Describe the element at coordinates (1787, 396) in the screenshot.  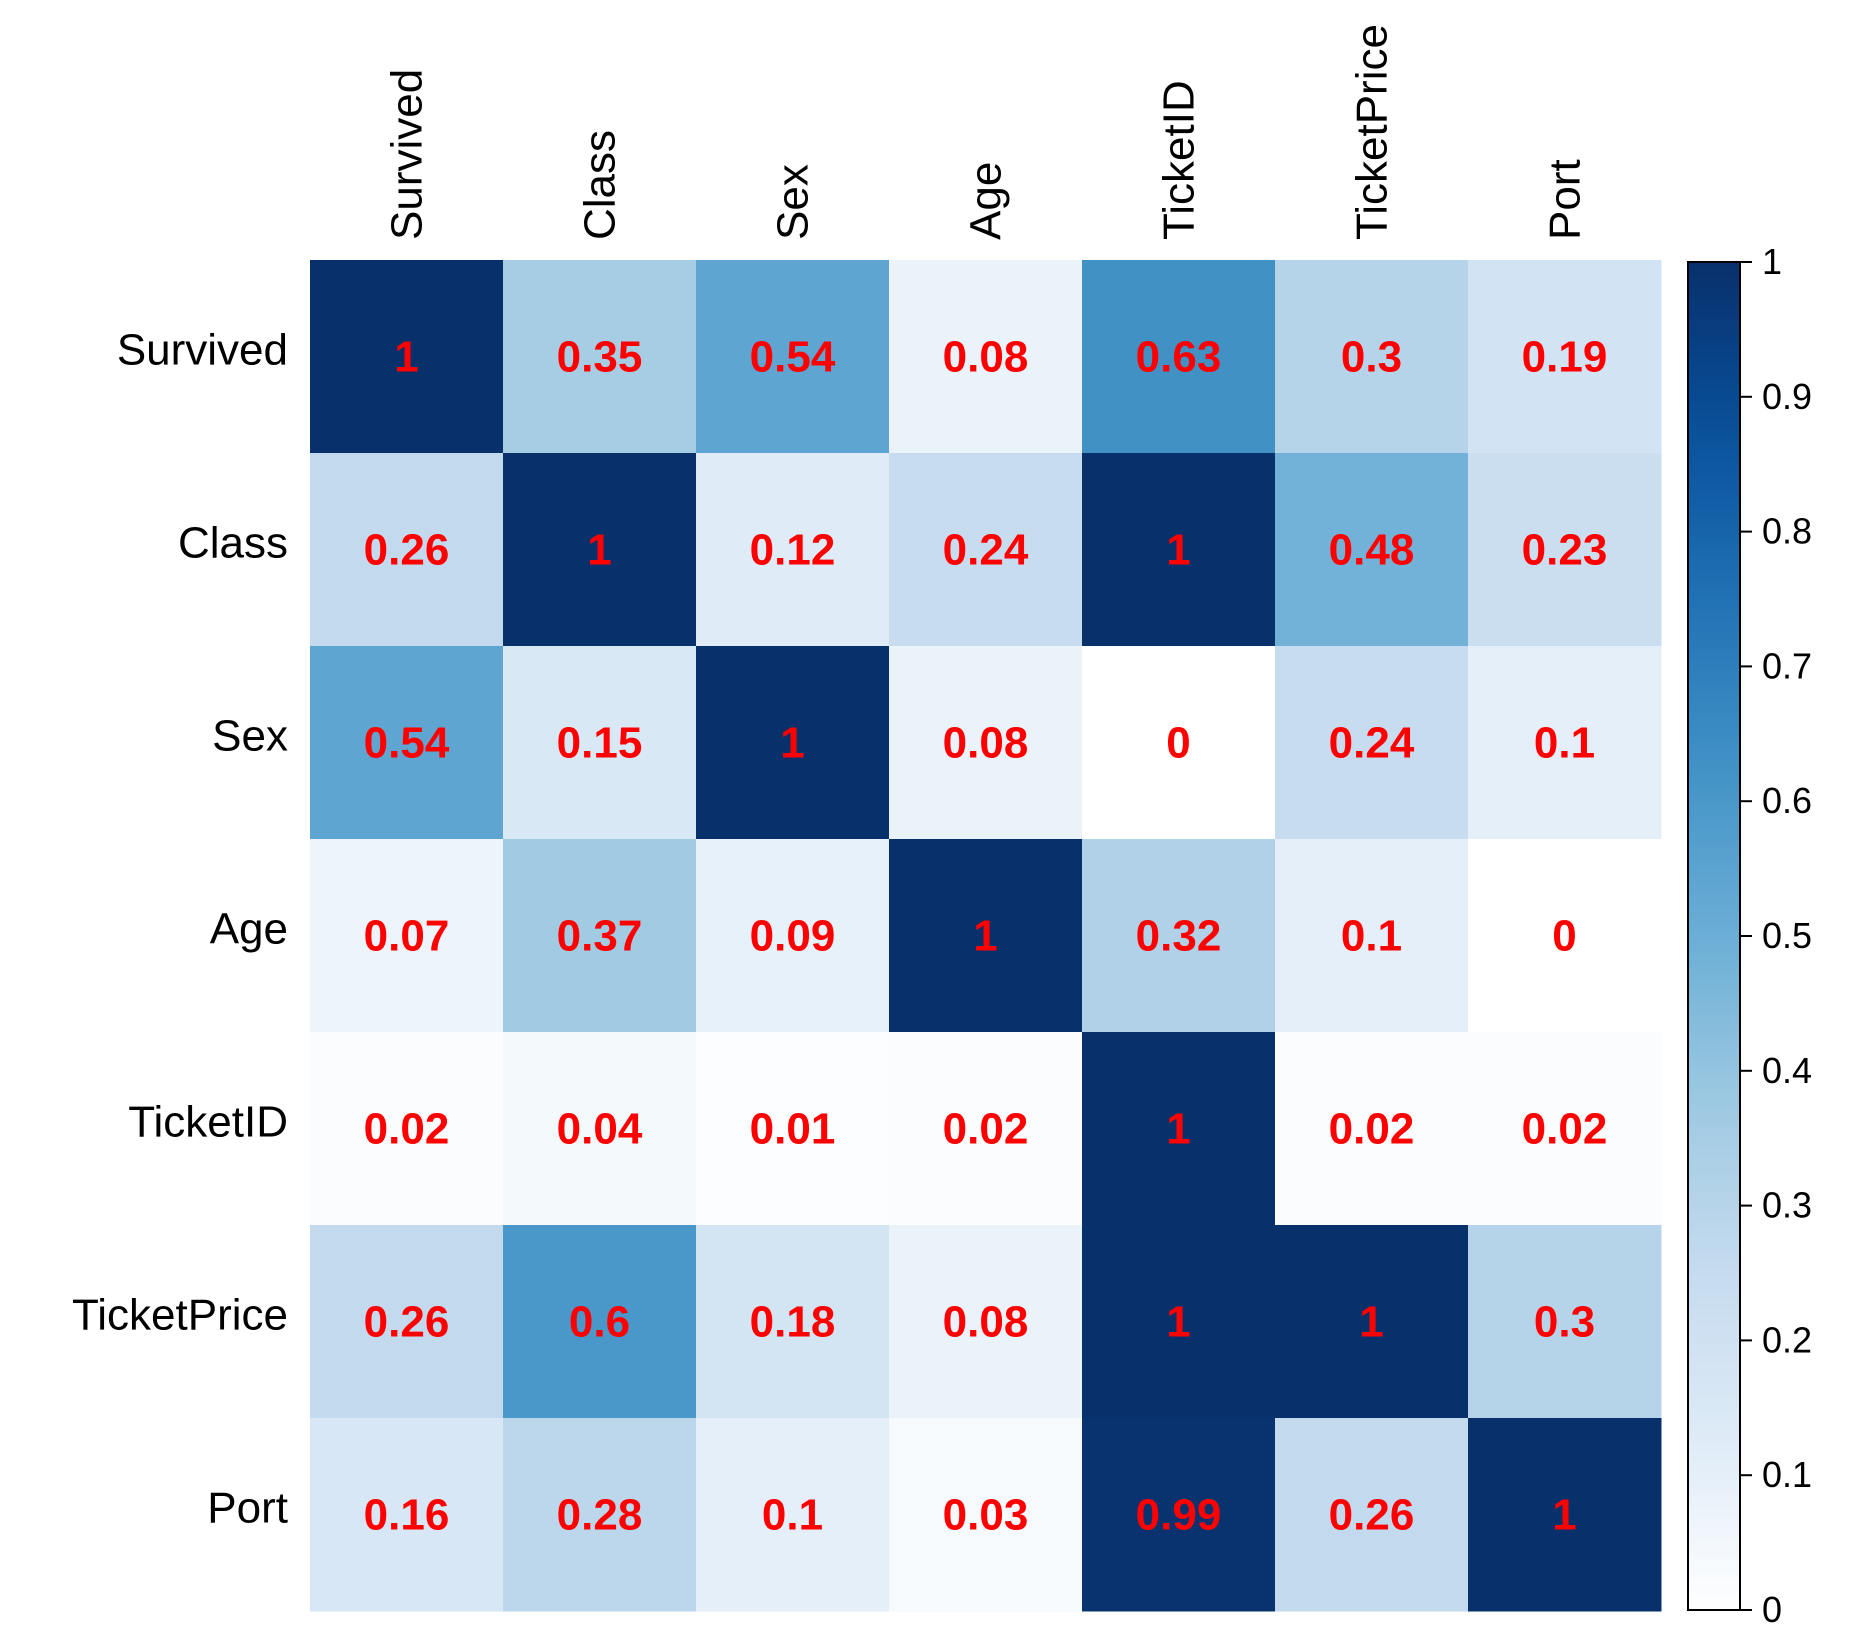
I see `colorbar-tick-label: 0.9` at that location.